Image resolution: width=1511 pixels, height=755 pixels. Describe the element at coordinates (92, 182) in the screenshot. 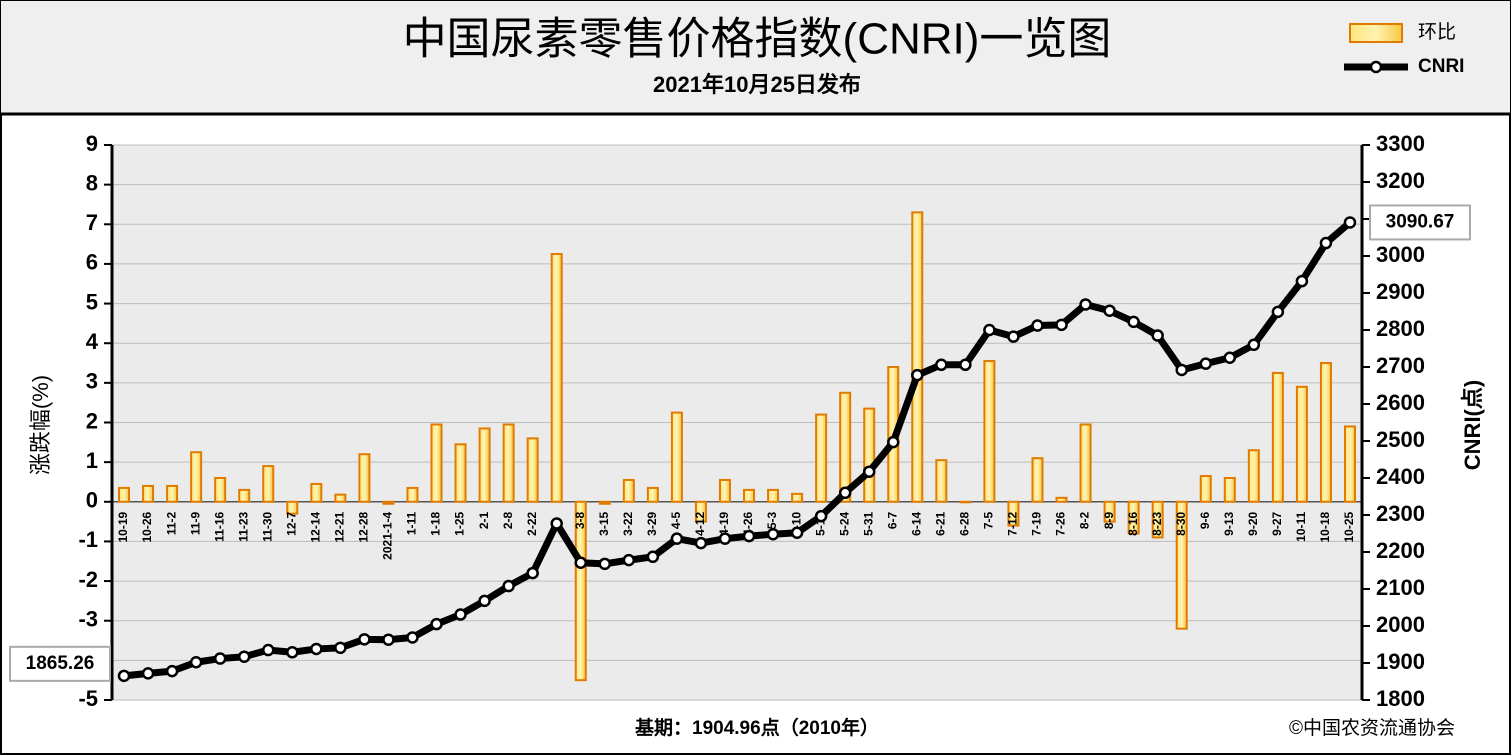

I see `y-tick-label: 8` at that location.